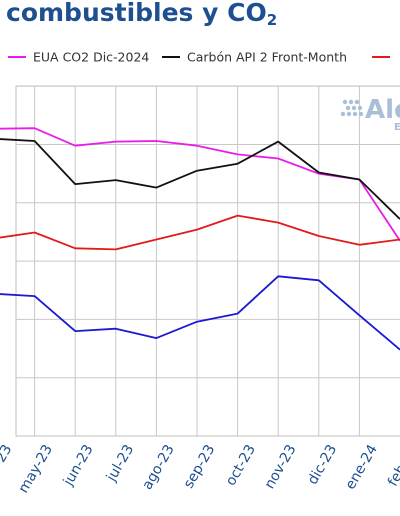  Describe the element at coordinates (267, 57) in the screenshot. I see `legend-label: Carbón API 2 Front-Month` at that location.